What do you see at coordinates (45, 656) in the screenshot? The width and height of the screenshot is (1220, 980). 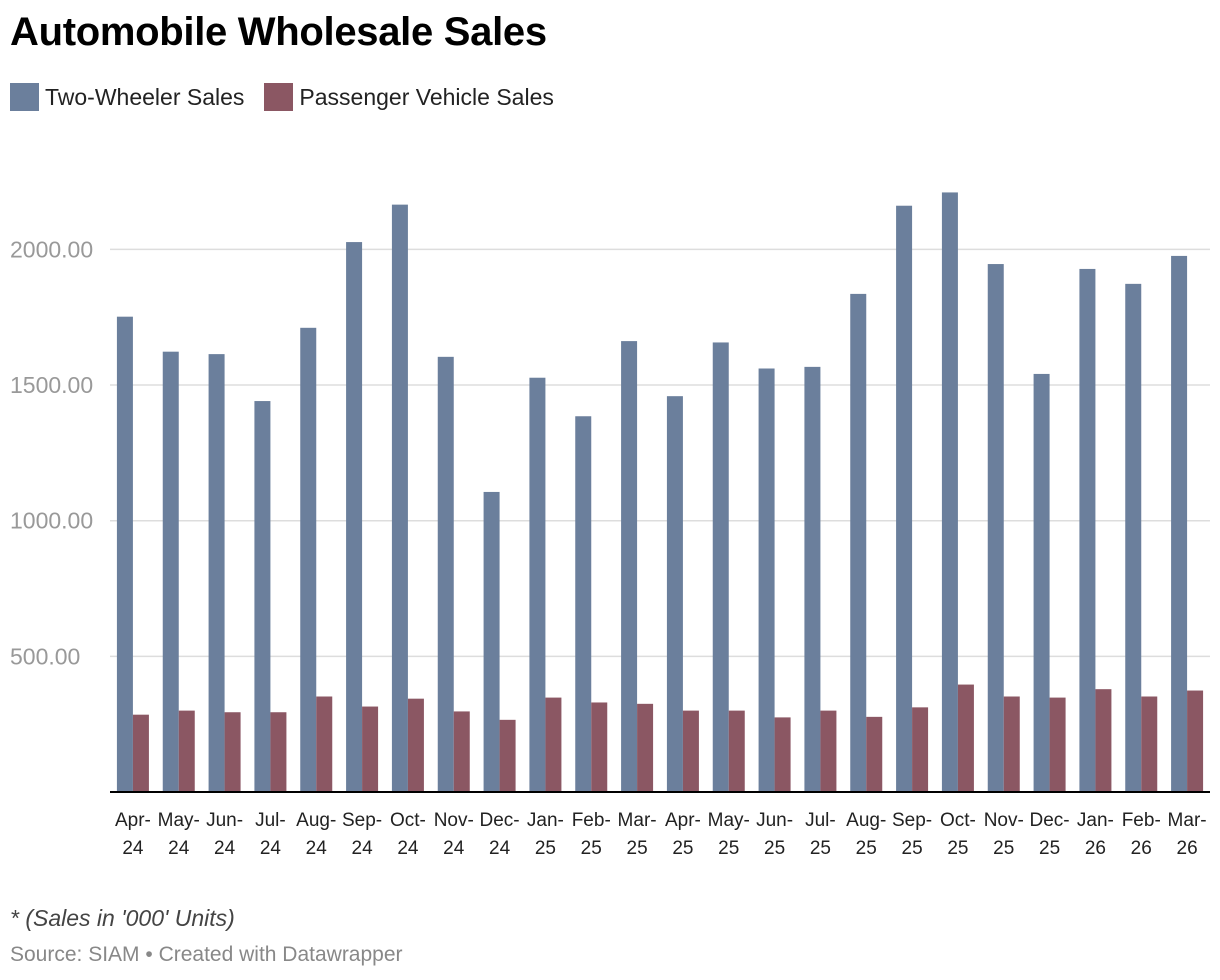 I see `y-tick-label: 500.00` at bounding box center [45, 656].